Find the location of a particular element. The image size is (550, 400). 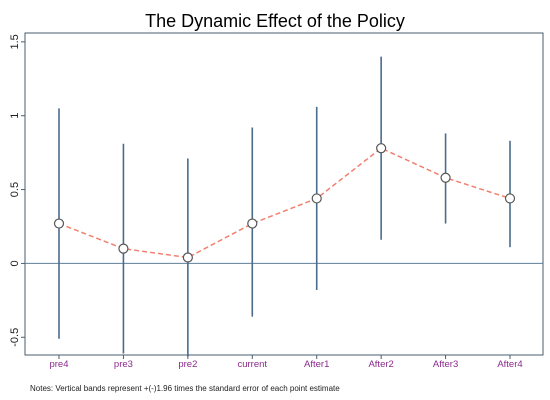

x-tick-label-pre3: pre3 is located at coordinates (123, 364).